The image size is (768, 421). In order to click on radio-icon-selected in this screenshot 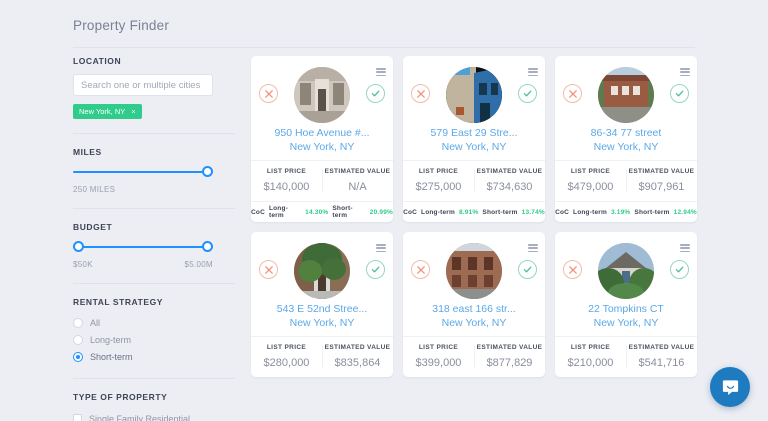, I will do `click(78, 356)`.